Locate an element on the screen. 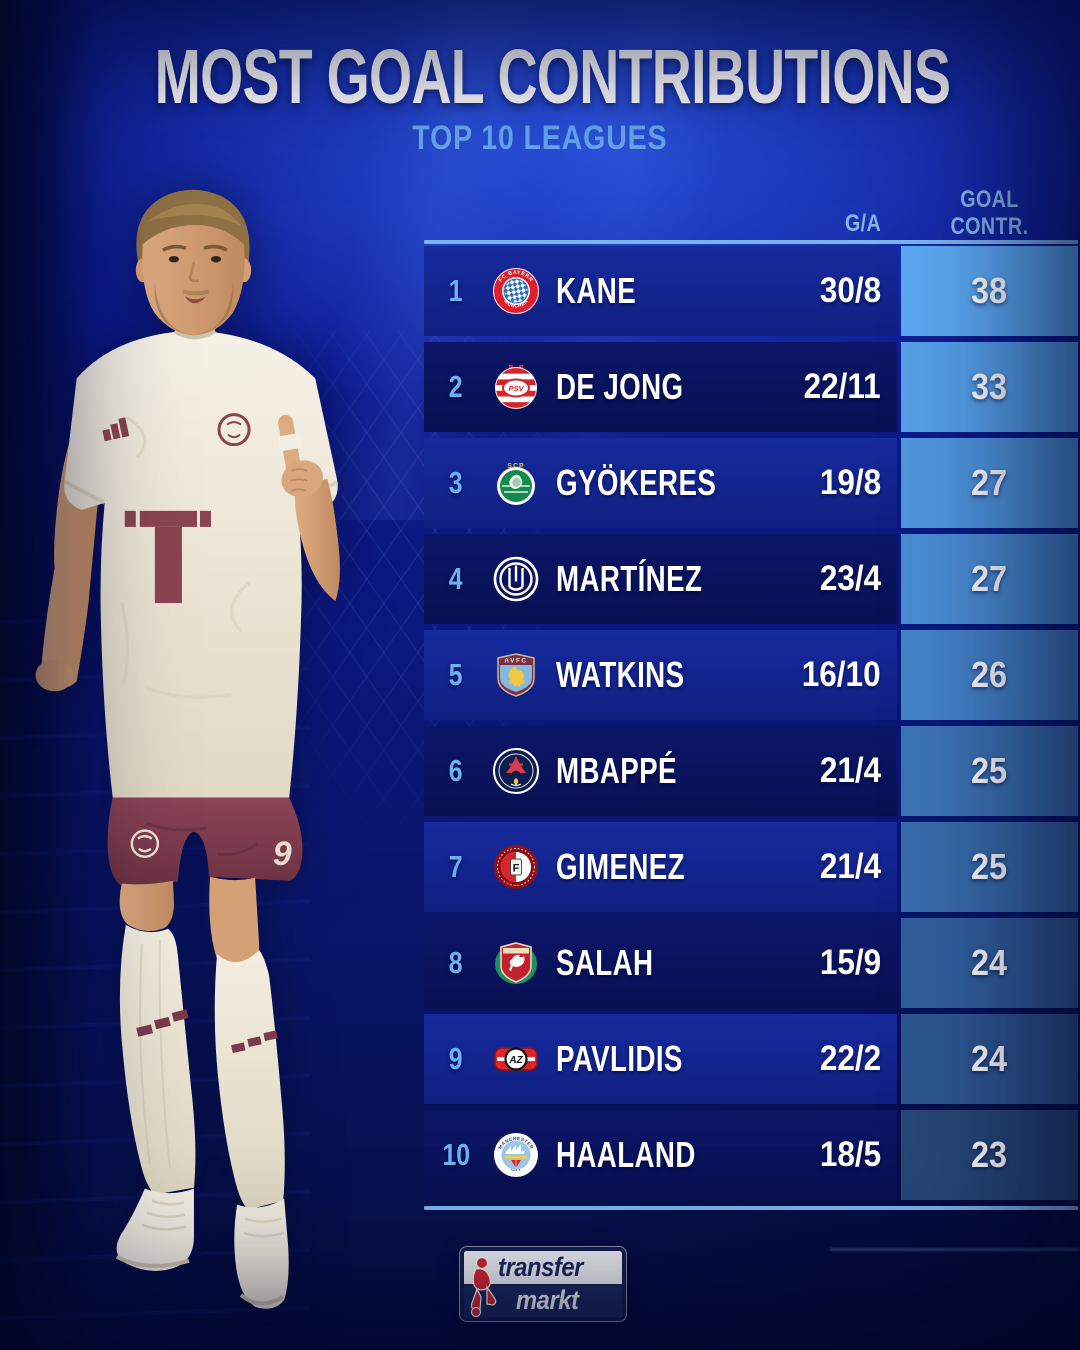 This screenshot has width=1080, height=1350. inter-milan-badge-icon is located at coordinates (516, 579).